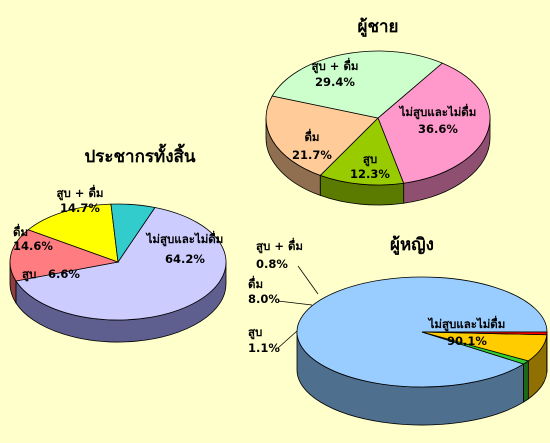 Image resolution: width=550 pixels, height=443 pixels. What do you see at coordinates (526, 381) in the screenshot?
I see `pie-slice-side` at bounding box center [526, 381].